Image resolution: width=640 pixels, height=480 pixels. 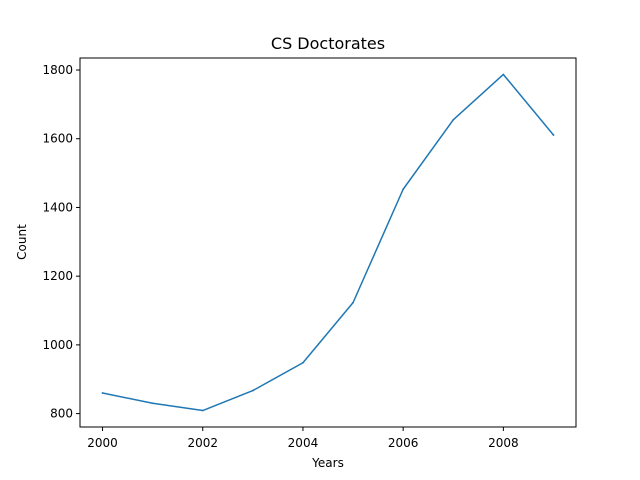 I want to click on x-axis-label: Years, so click(x=327, y=463).